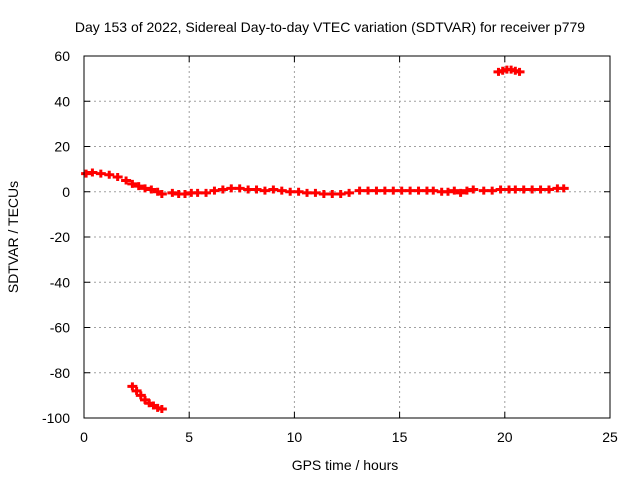 The height and width of the screenshot is (480, 640). Describe the element at coordinates (62, 147) in the screenshot. I see `y-tick-label: 20` at that location.